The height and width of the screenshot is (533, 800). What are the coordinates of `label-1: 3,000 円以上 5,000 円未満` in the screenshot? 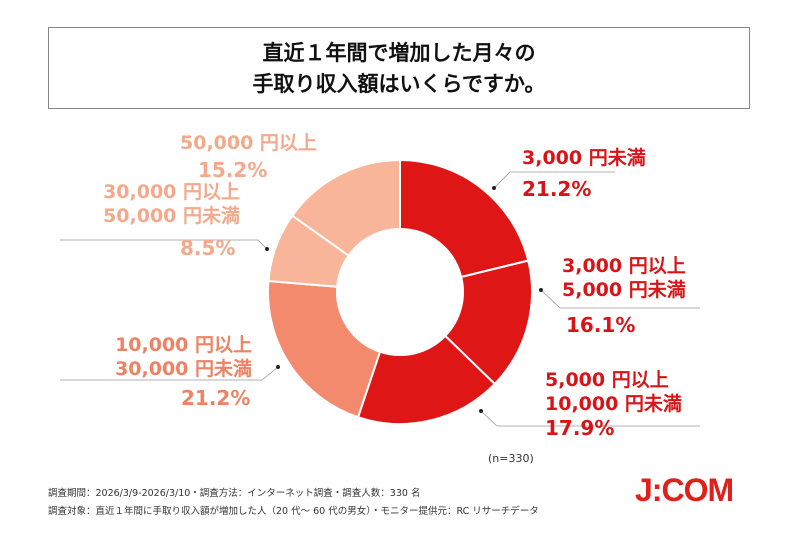 It's located at (624, 278).